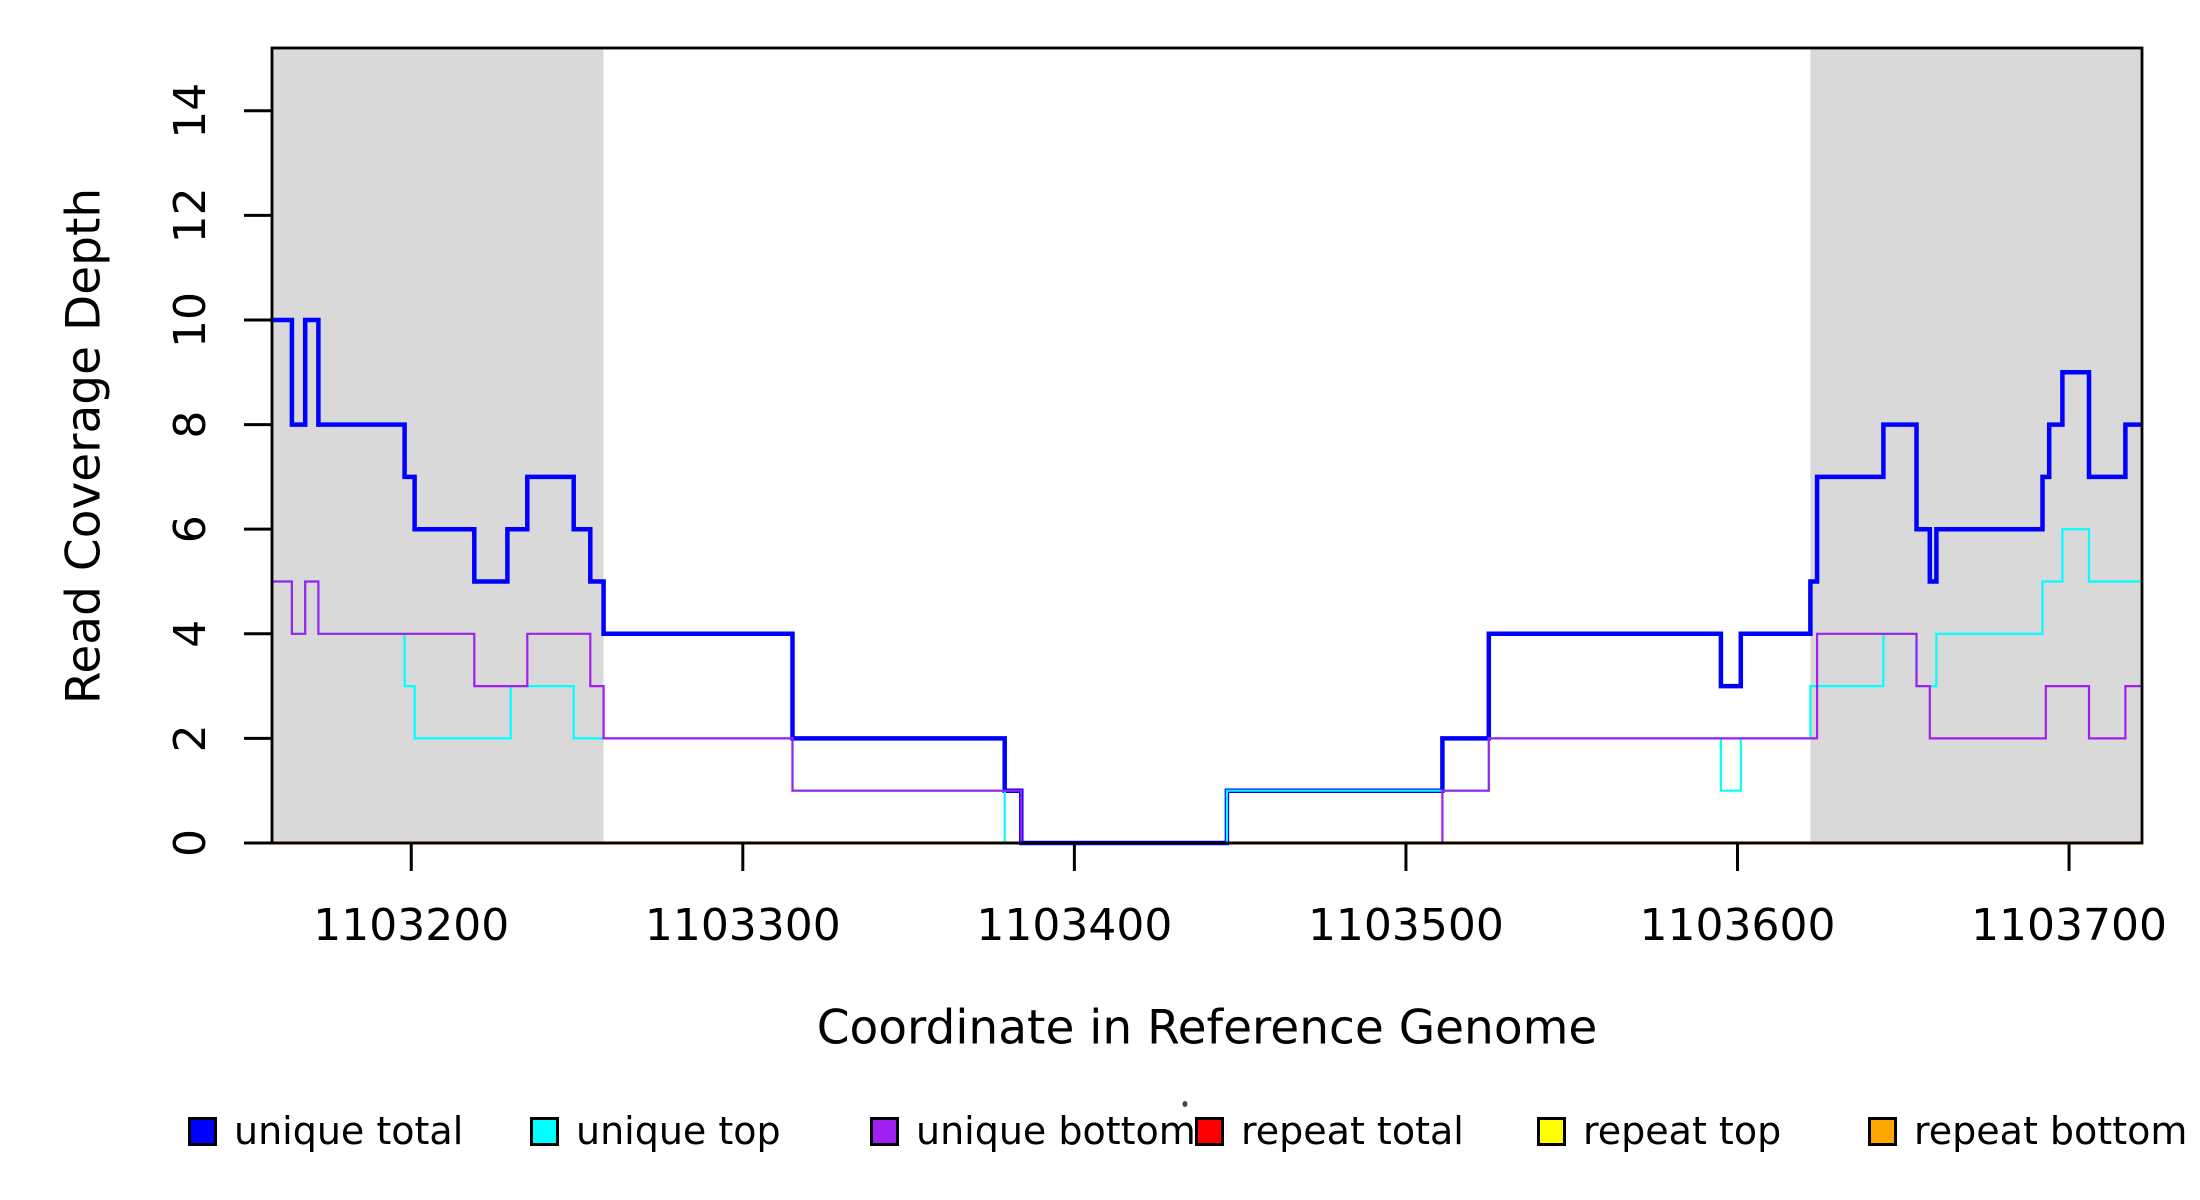  Describe the element at coordinates (190, 111) in the screenshot. I see `y-tick-label: 14` at that location.